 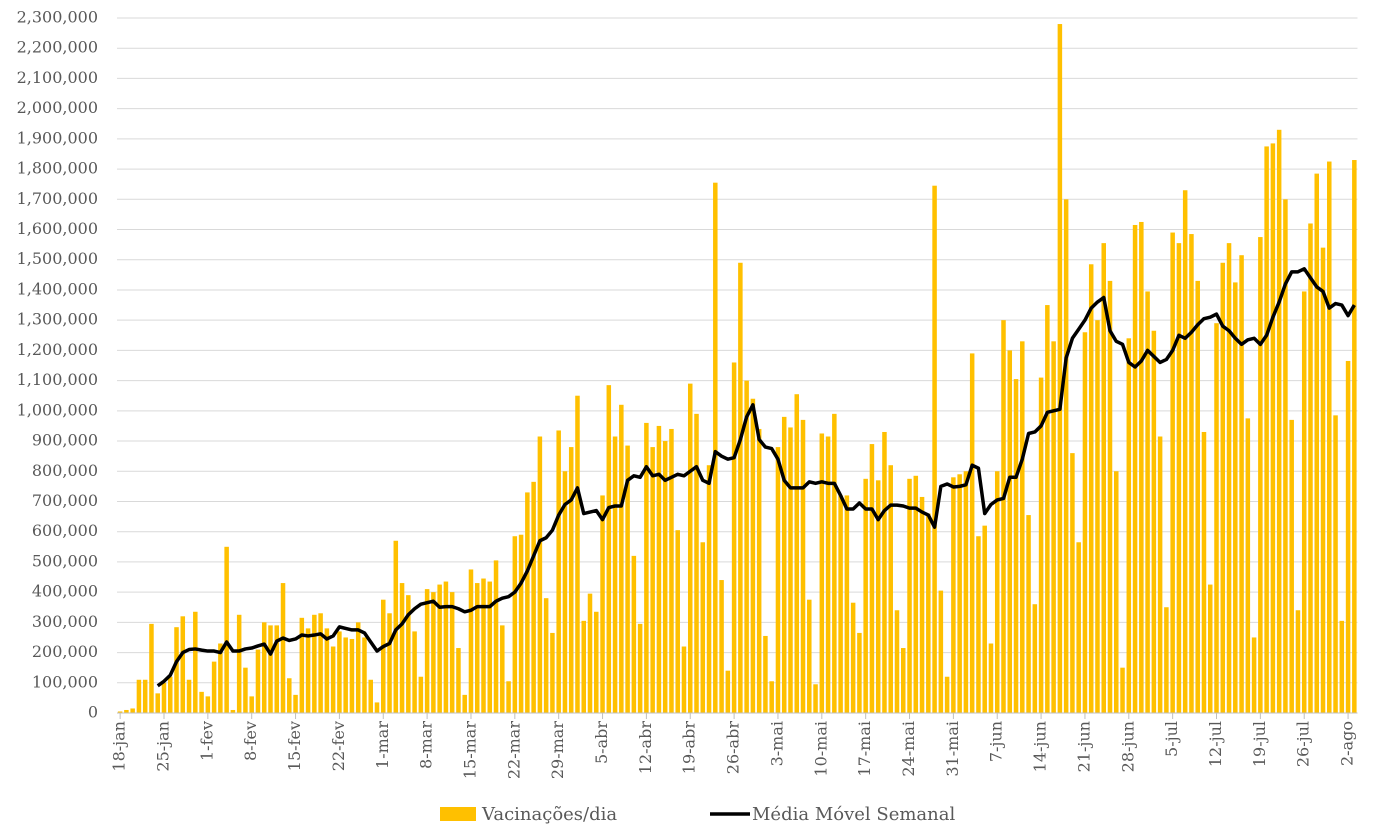 What do you see at coordinates (57, 107) in the screenshot?
I see `y-tick-label: 2,000,000` at bounding box center [57, 107].